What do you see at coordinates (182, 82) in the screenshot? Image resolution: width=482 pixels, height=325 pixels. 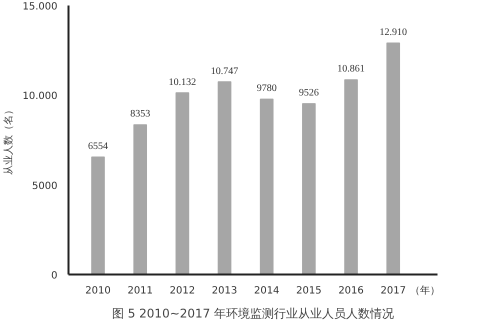 I see `data-label: 10.132` at bounding box center [182, 82].